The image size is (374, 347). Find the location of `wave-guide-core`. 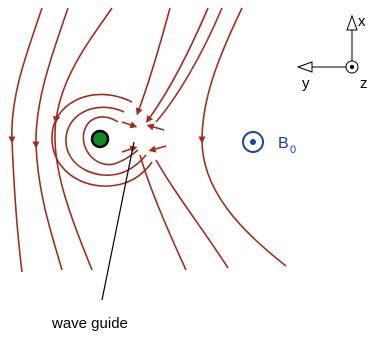

wave-guide-core is located at coordinates (100, 139).